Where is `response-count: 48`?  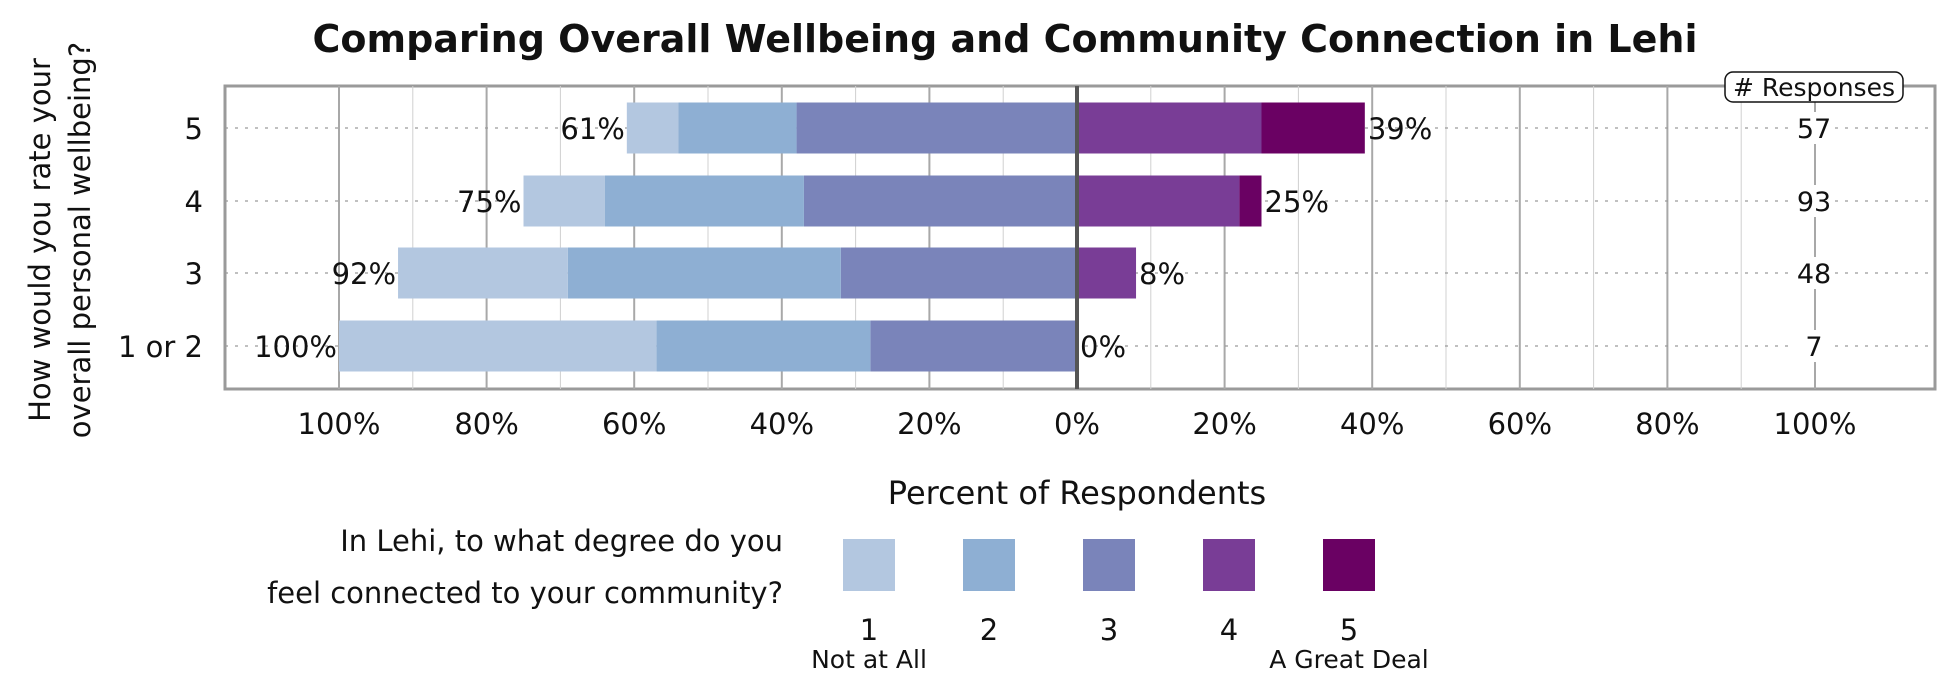 response-count: 48 is located at coordinates (1814, 274).